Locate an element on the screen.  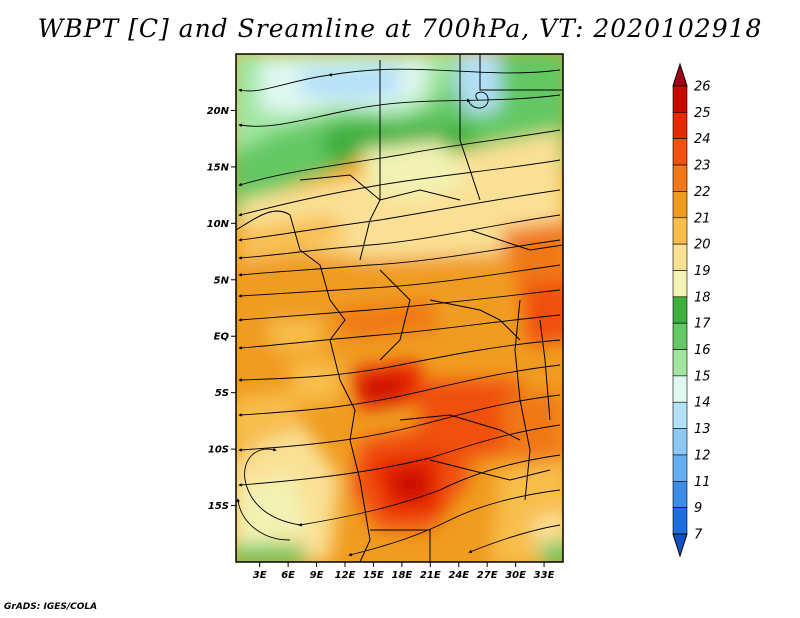
lon-tick-label: 3E is located at coordinates (260, 575).